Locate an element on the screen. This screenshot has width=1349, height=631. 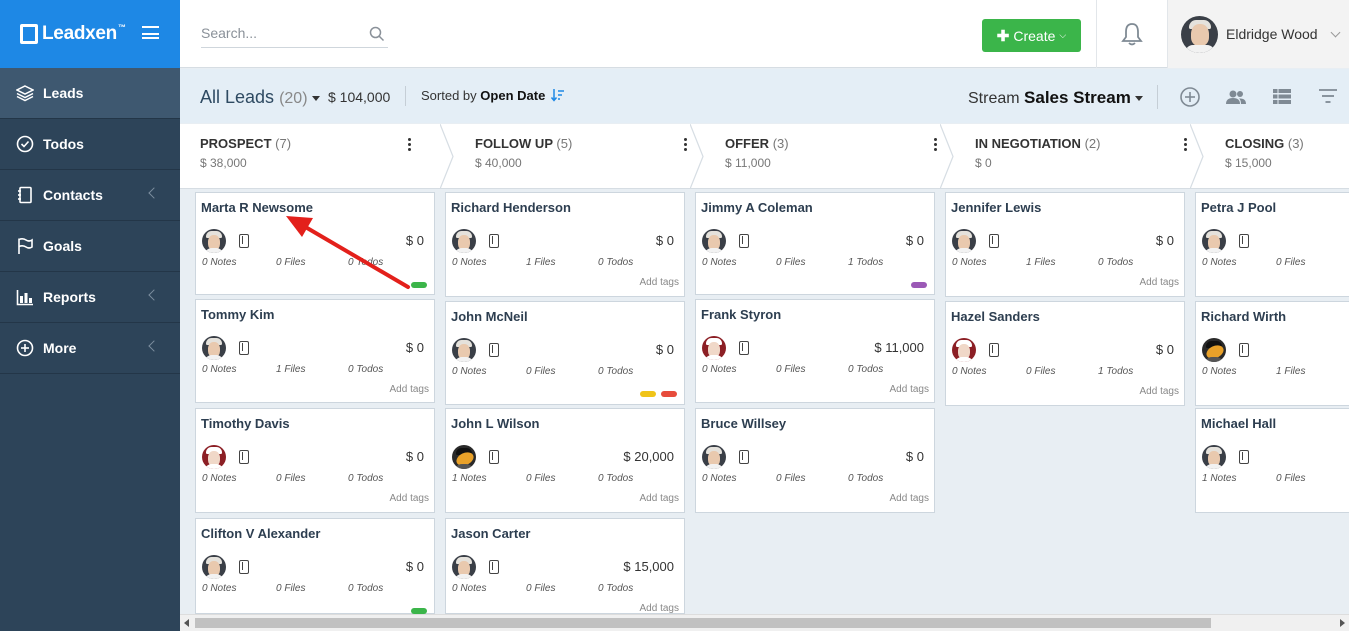
sidebar-item-contacts: Contacts is located at coordinates (90, 195).